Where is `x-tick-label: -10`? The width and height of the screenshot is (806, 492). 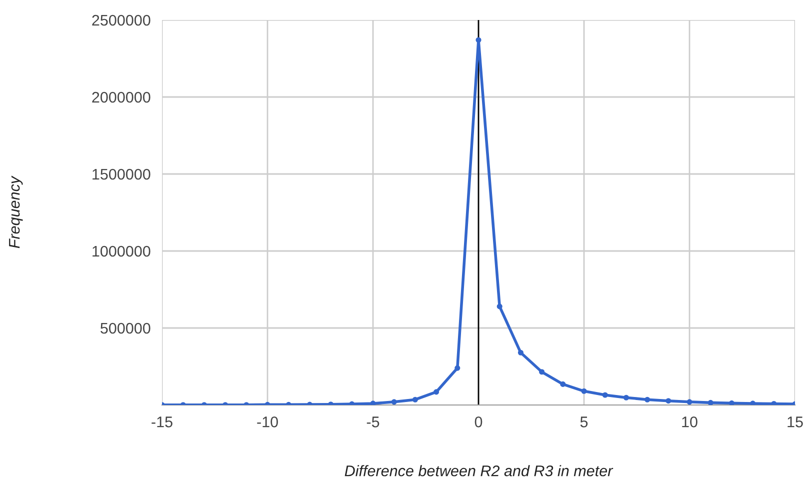 x-tick-label: -10 is located at coordinates (267, 422).